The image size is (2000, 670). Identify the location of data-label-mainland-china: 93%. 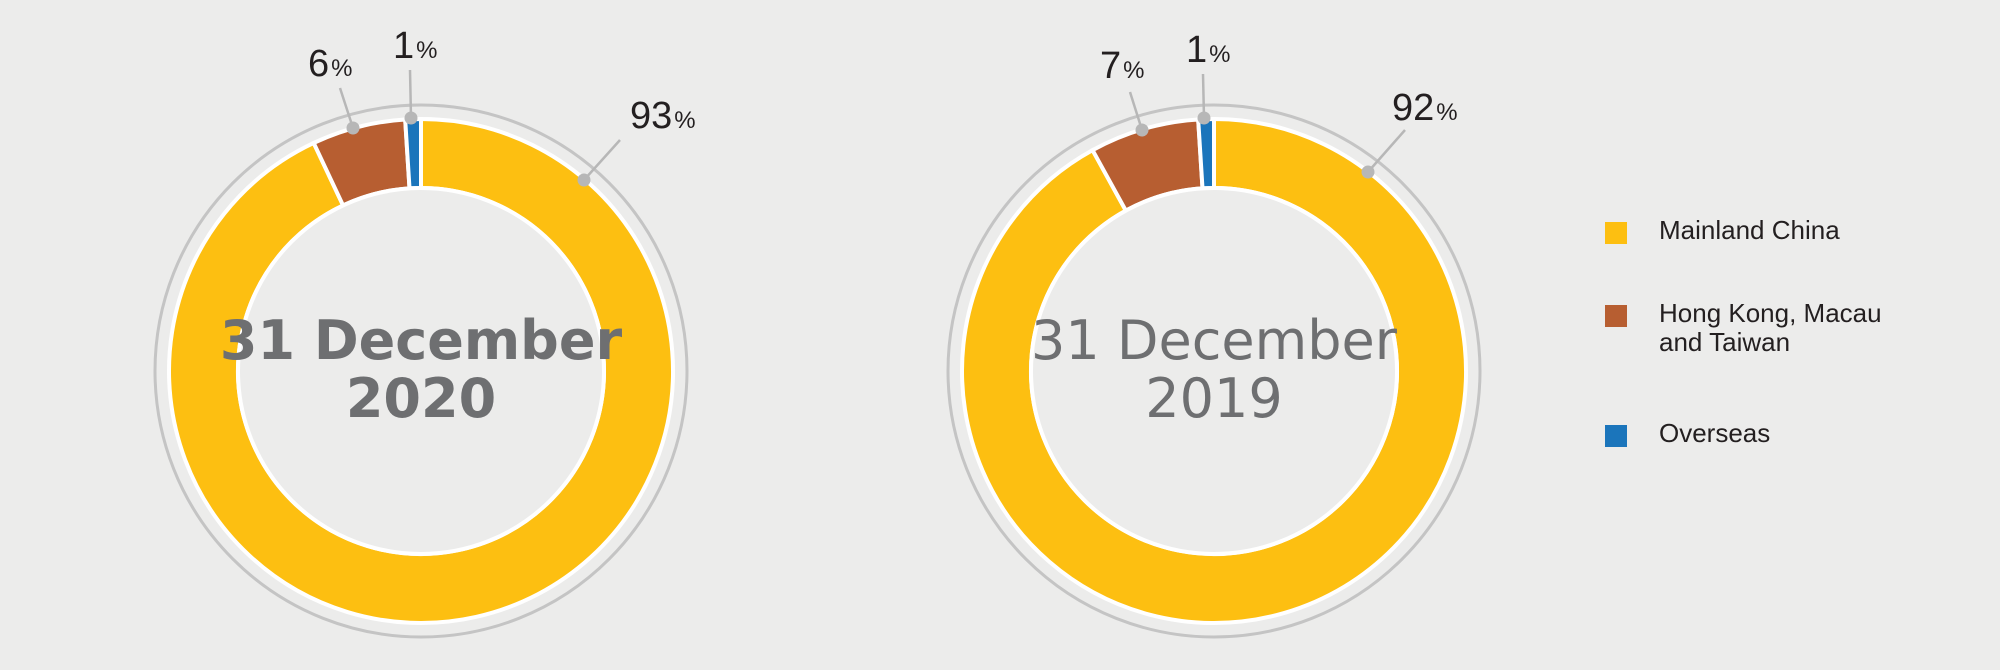
(663, 116).